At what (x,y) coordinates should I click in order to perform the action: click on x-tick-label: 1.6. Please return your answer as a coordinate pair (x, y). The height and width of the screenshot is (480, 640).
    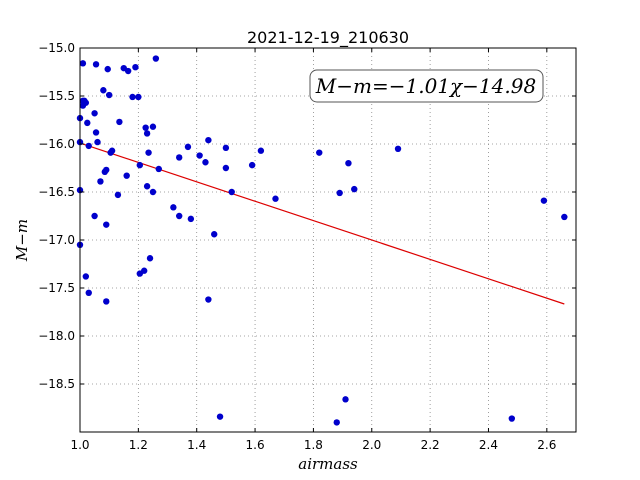
    Looking at the image, I should click on (255, 445).